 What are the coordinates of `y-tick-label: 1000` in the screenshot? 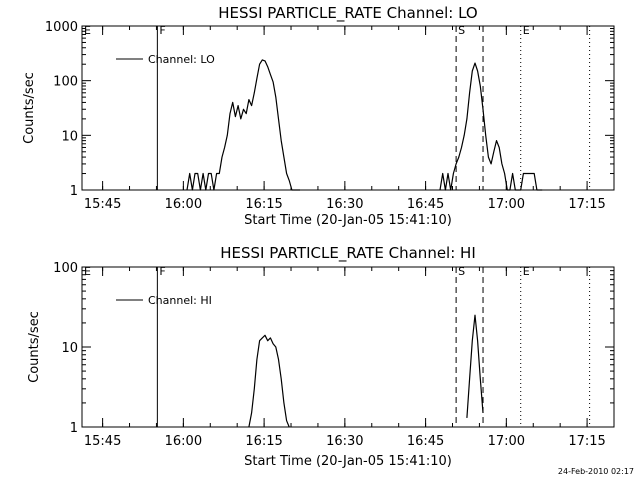 It's located at (61, 27).